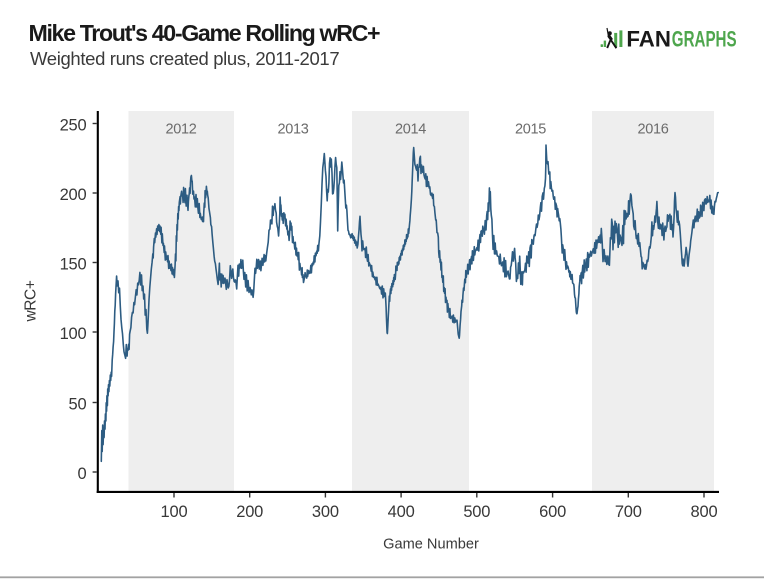 The height and width of the screenshot is (580, 764). I want to click on svg-text: 2013, so click(292, 130).